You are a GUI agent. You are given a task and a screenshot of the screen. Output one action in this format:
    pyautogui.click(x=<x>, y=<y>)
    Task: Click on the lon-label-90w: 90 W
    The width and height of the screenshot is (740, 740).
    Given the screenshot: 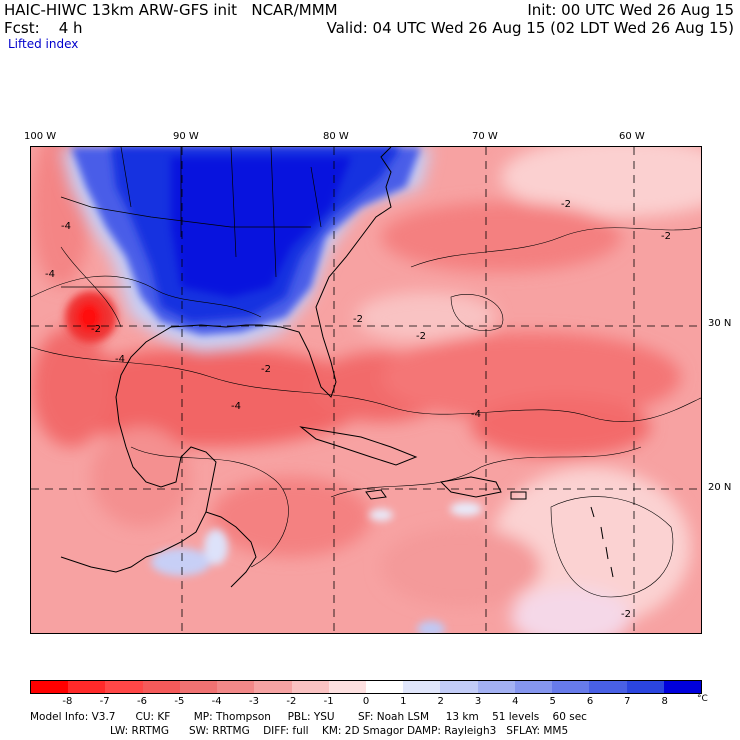 What is the action you would take?
    pyautogui.click(x=186, y=136)
    